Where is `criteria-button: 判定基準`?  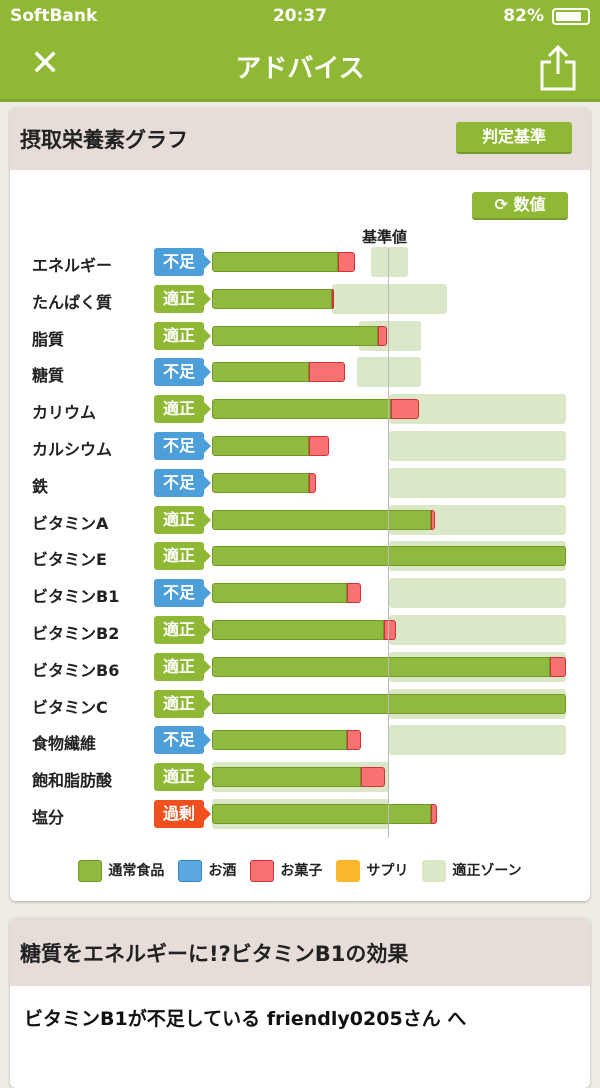 criteria-button: 判定基準 is located at coordinates (514, 138).